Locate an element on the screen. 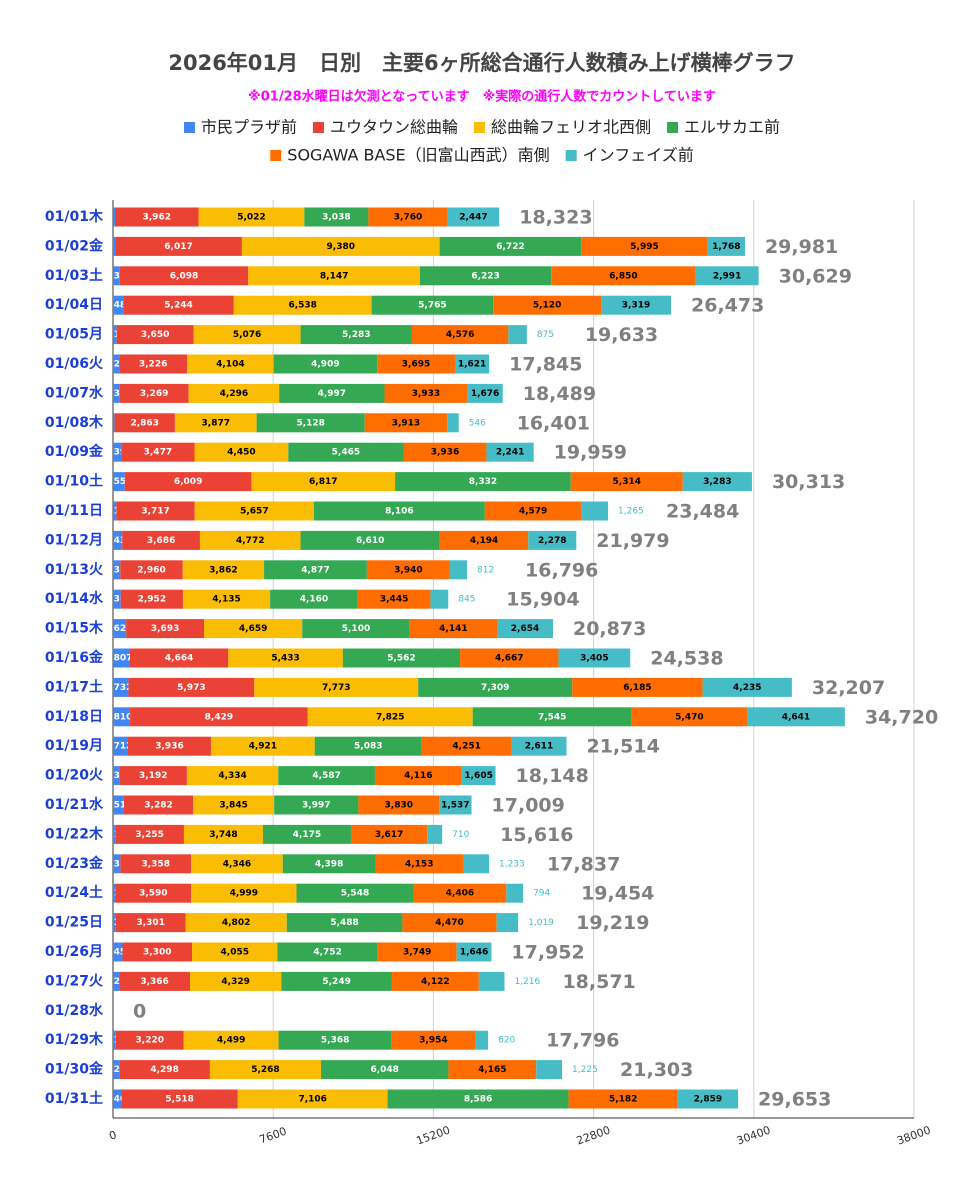  data-label: 4,141 is located at coordinates (453, 629).